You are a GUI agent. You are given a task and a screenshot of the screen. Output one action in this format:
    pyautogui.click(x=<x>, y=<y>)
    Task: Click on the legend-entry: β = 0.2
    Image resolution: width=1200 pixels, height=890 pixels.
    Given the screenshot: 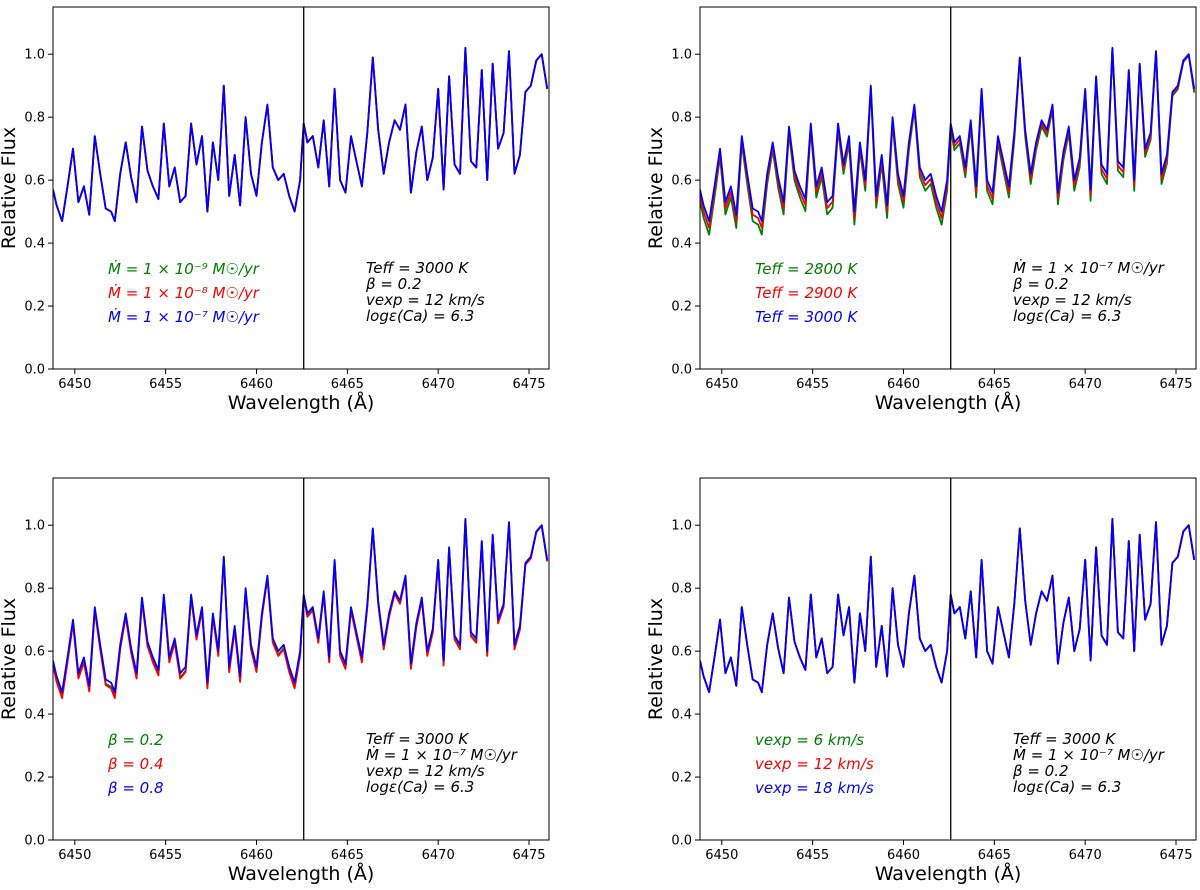 What is the action you would take?
    pyautogui.click(x=135, y=740)
    